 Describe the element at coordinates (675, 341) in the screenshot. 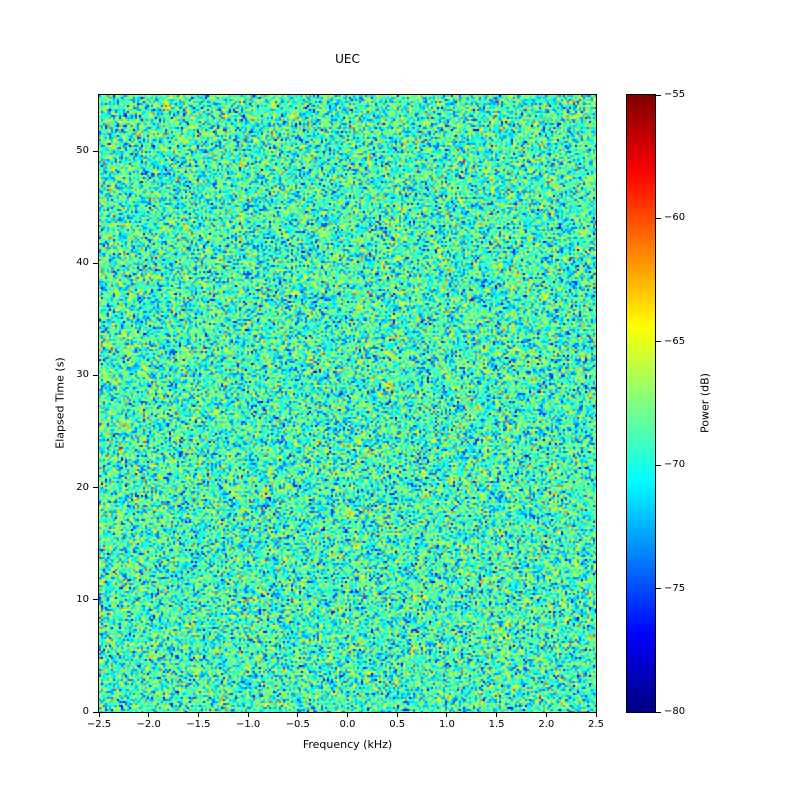

I see `colorbar-tick-label: −65` at that location.